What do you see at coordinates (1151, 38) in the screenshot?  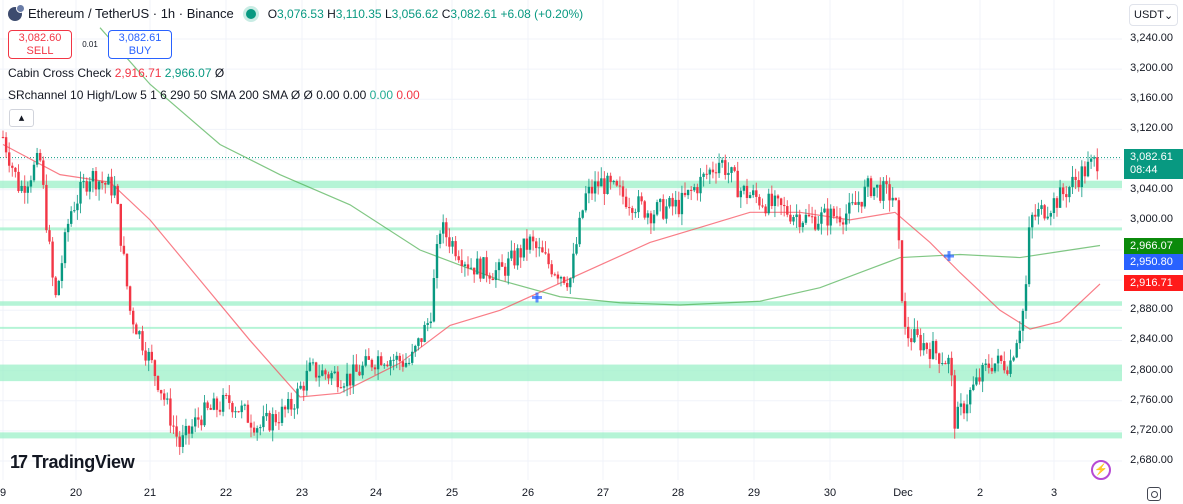 I see `price-axis-label: 3,240.00` at bounding box center [1151, 38].